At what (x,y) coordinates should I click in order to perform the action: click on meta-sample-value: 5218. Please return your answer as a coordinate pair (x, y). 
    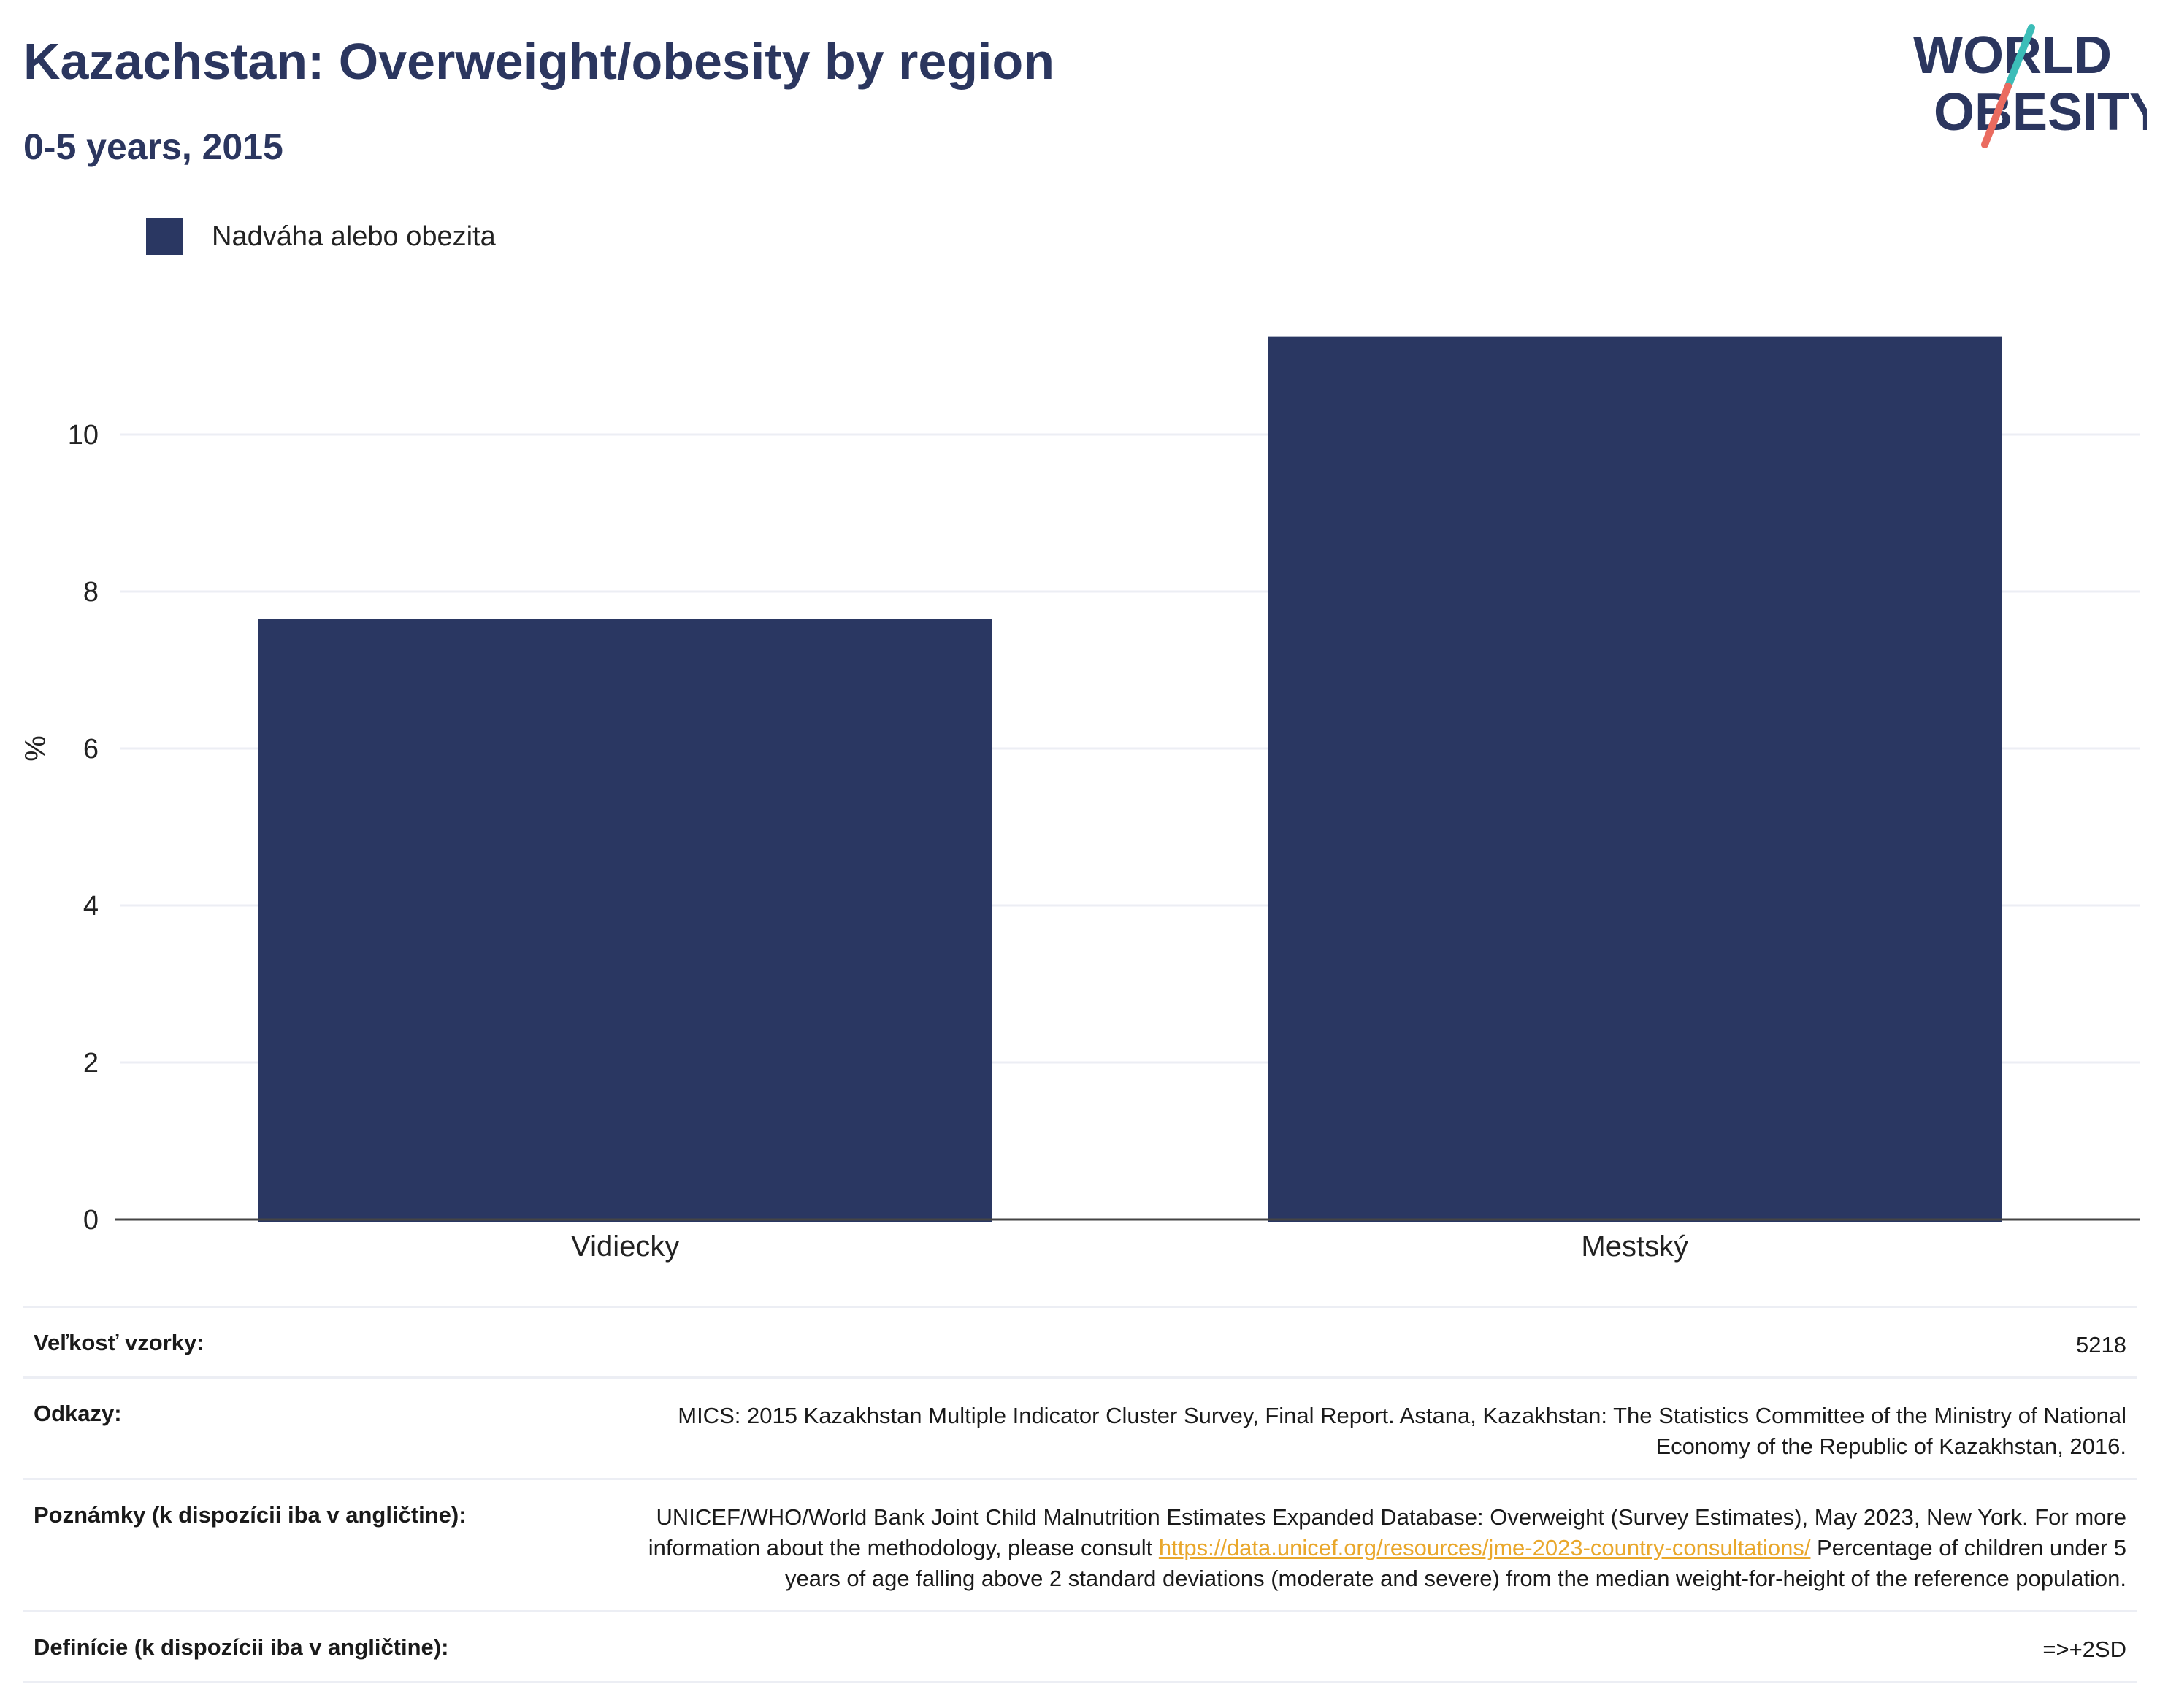
    Looking at the image, I should click on (2101, 1344).